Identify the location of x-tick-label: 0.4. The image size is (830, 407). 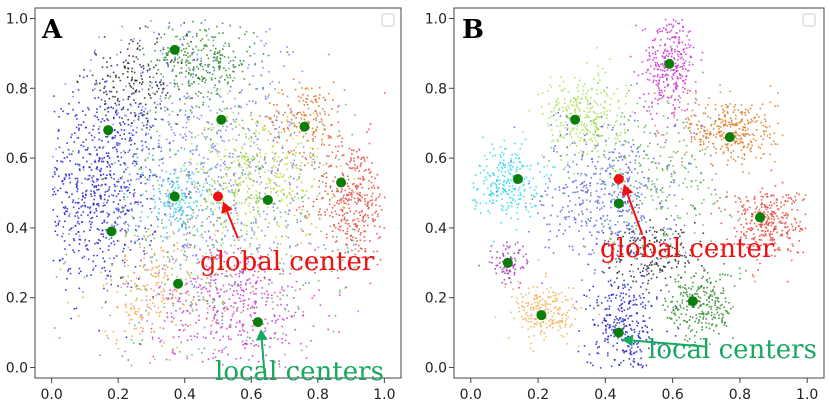
(185, 395).